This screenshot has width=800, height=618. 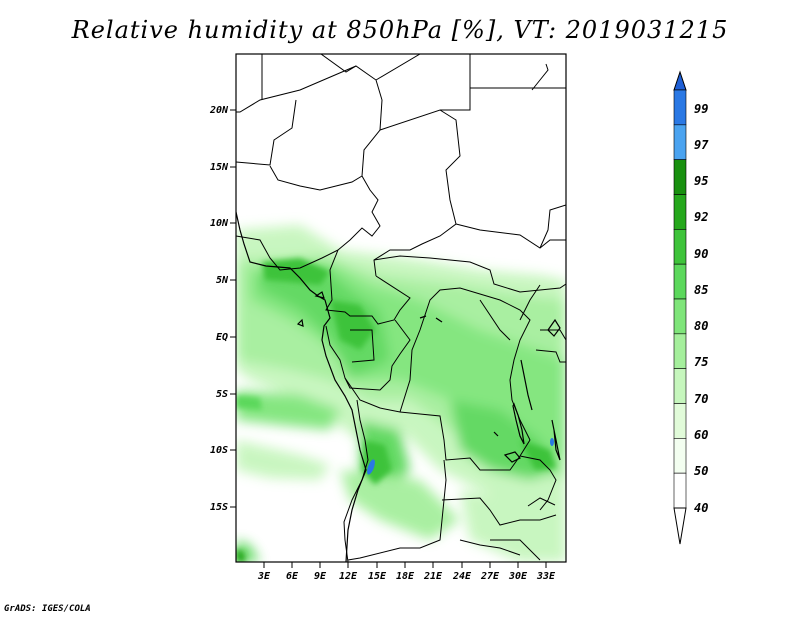 What do you see at coordinates (377, 576) in the screenshot?
I see `lon-label: 15E` at bounding box center [377, 576].